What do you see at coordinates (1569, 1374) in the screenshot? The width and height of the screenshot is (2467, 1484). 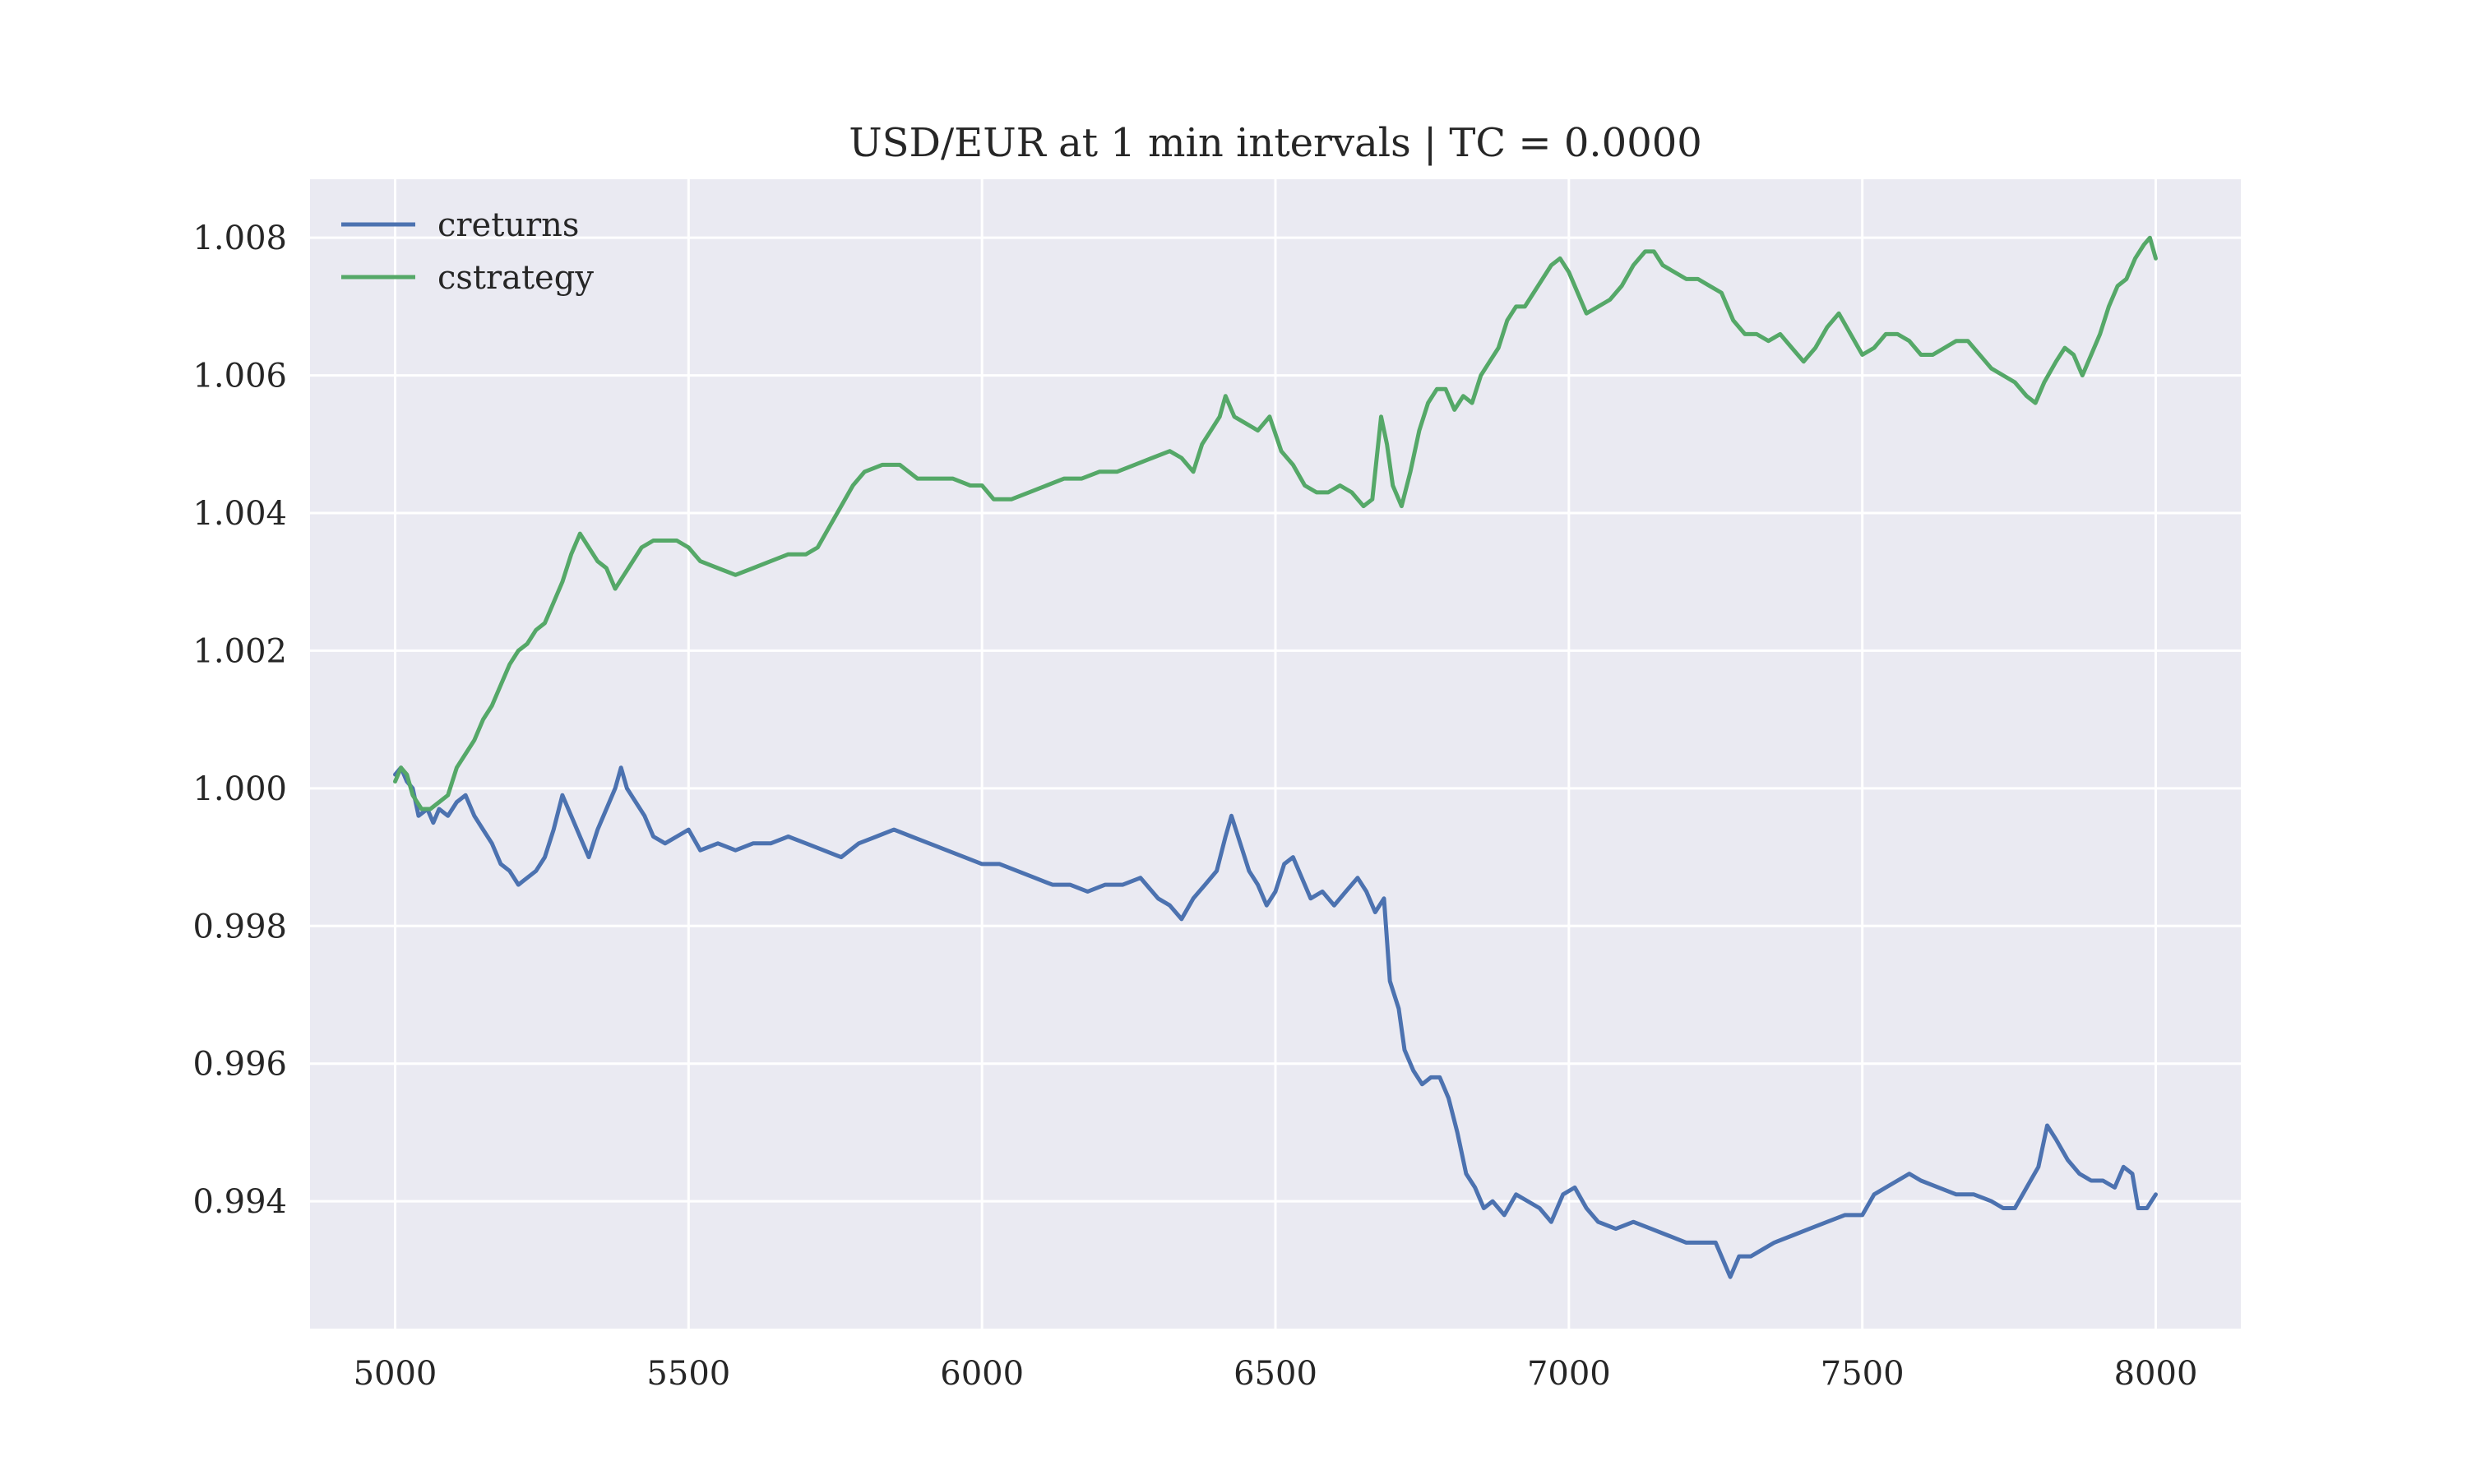 I see `x-tick-label: 7000` at bounding box center [1569, 1374].